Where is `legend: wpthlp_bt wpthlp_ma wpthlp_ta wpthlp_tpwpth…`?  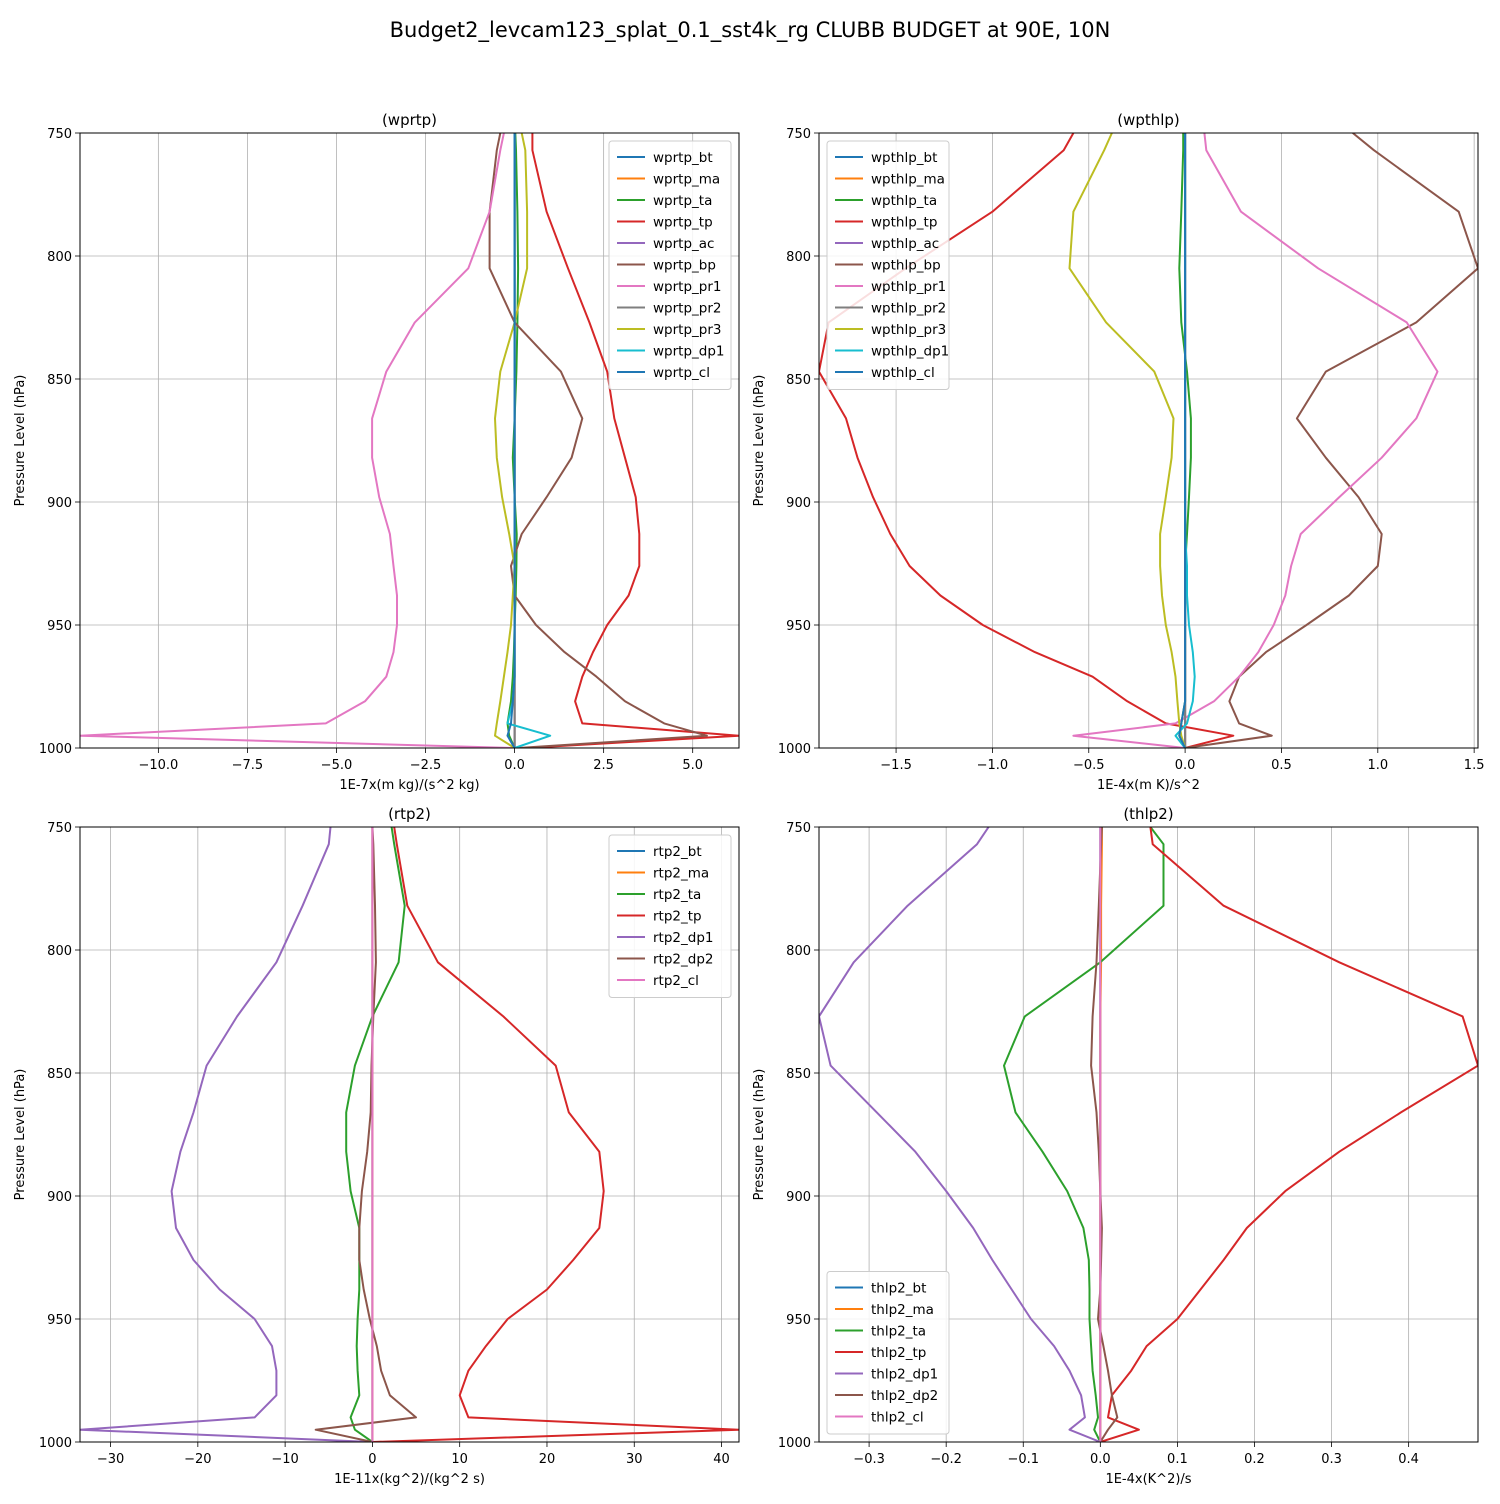
legend: wpthlp_bt wpthlp_ma wpthlp_ta wpthlp_tpwpth… is located at coordinates (888, 265).